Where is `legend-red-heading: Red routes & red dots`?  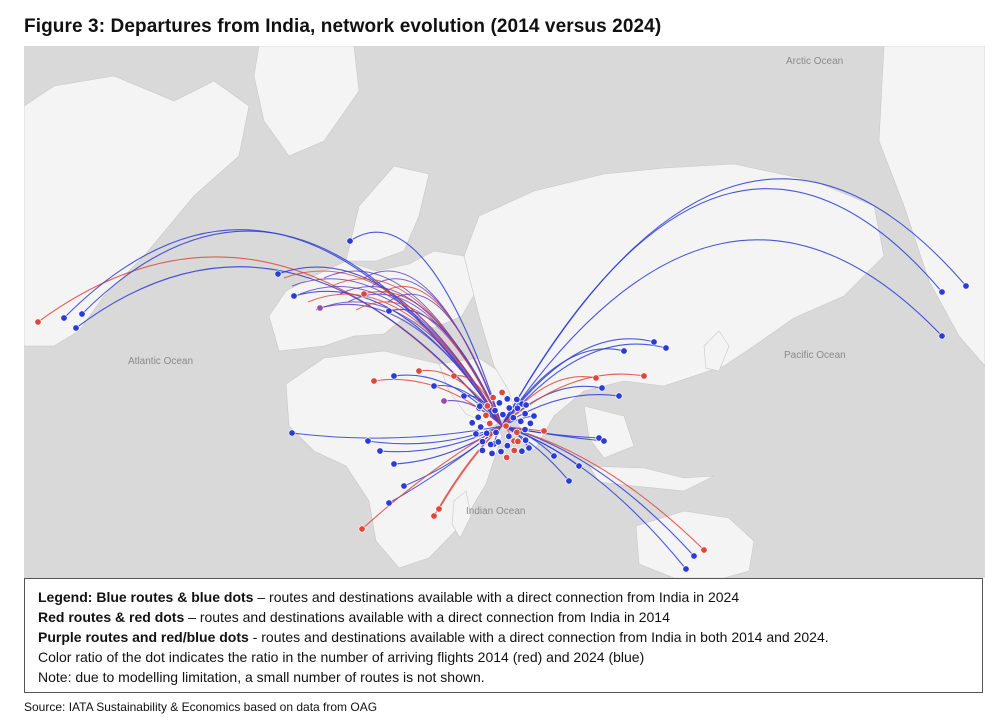
legend-red-heading: Red routes & red dots is located at coordinates (111, 617).